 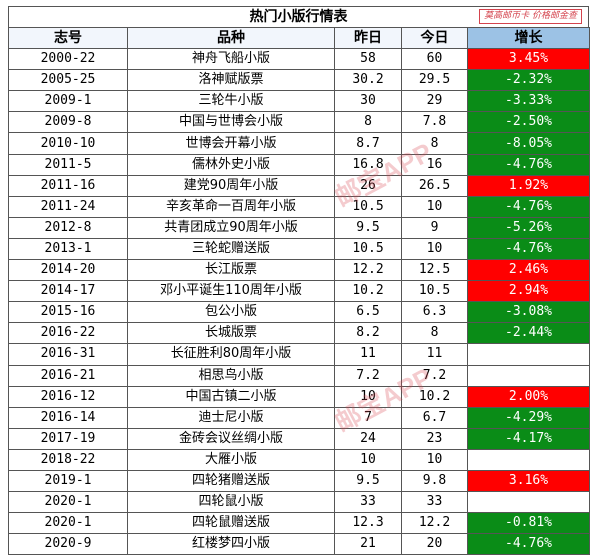 I want to click on cell-code: 2011-24, so click(x=68, y=206).